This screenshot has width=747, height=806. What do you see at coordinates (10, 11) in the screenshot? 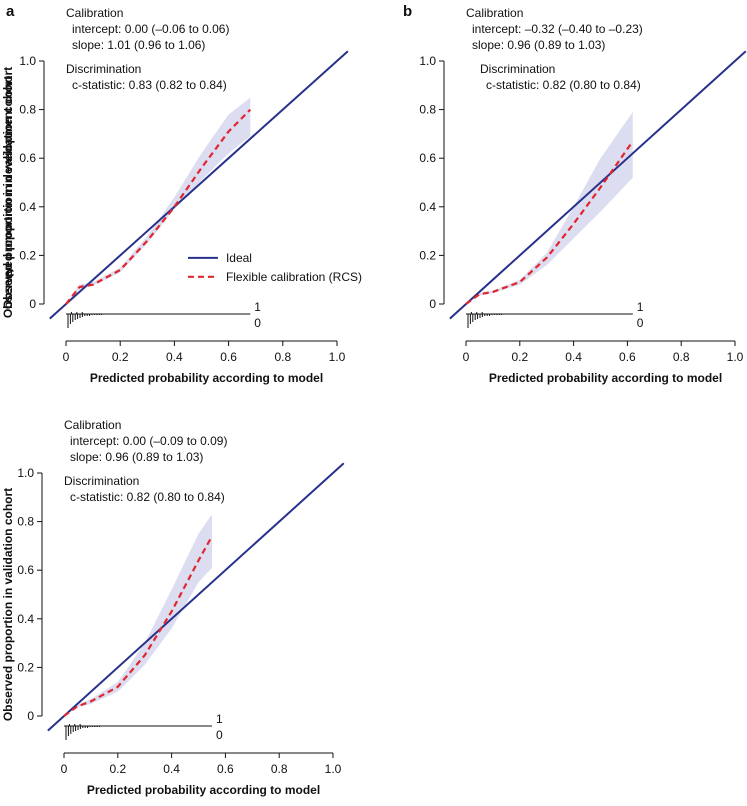
I see `panel-label: a` at bounding box center [10, 11].